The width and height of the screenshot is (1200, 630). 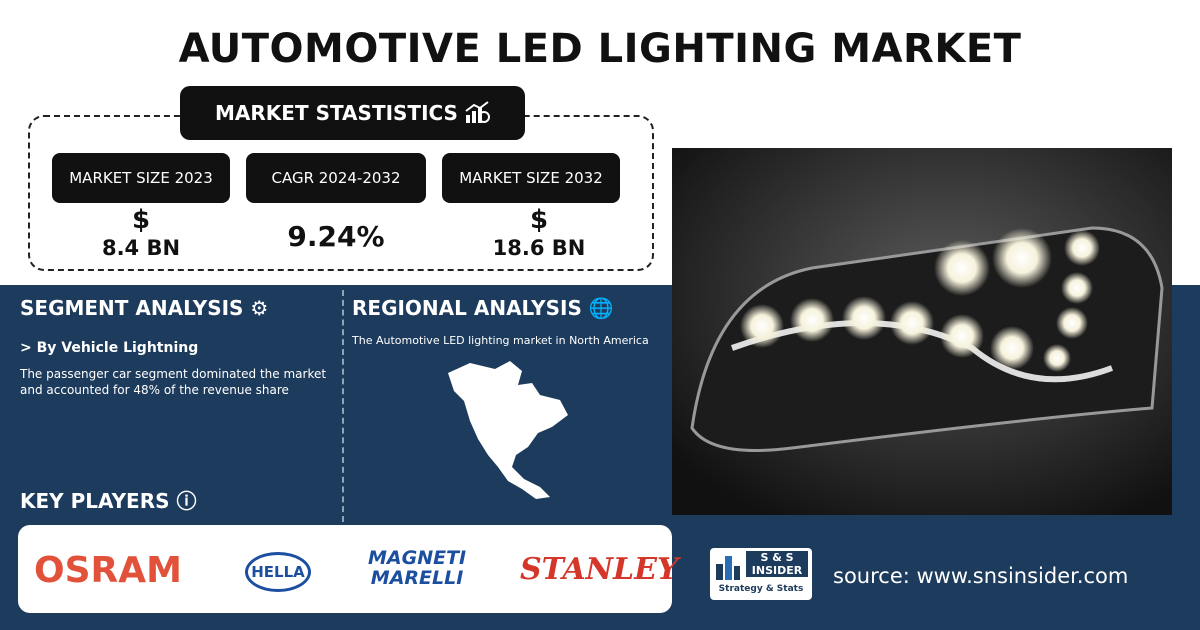 I want to click on stat-label: MARKET SIZE 2023, so click(x=141, y=178).